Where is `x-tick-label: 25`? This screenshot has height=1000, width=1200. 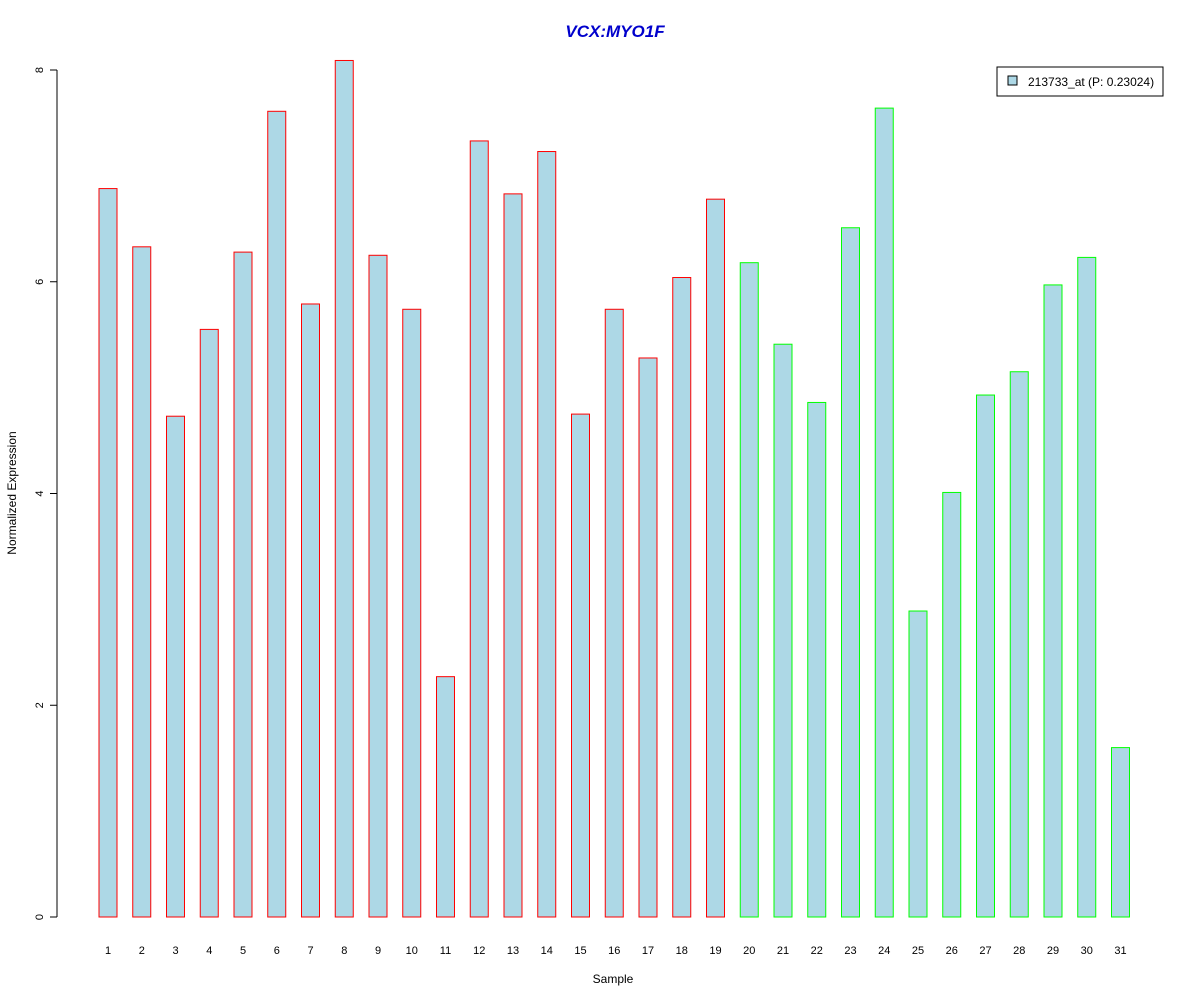
x-tick-label: 25 is located at coordinates (918, 951).